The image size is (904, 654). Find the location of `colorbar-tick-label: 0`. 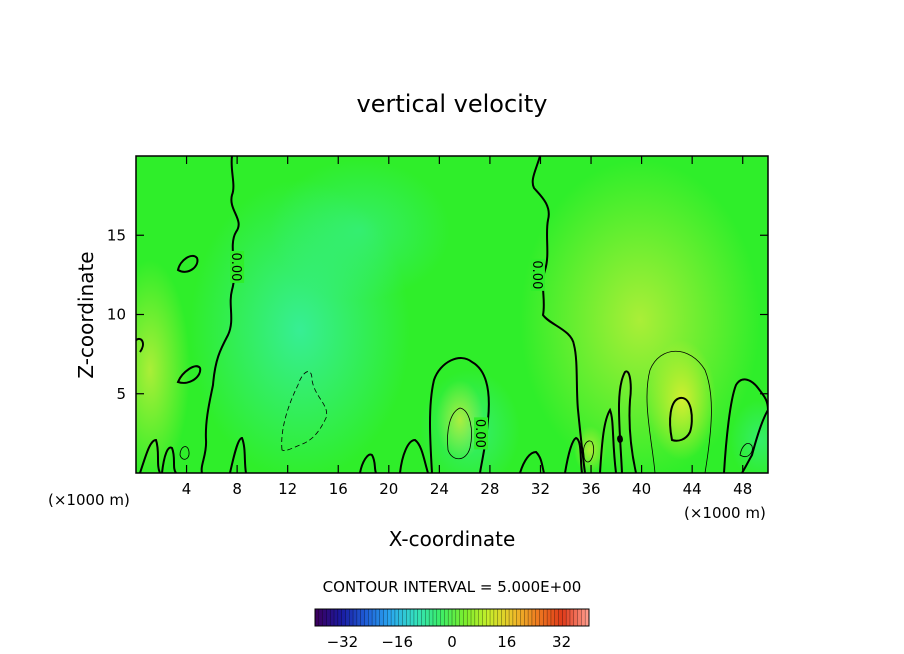

colorbar-tick-label: 0 is located at coordinates (452, 642).